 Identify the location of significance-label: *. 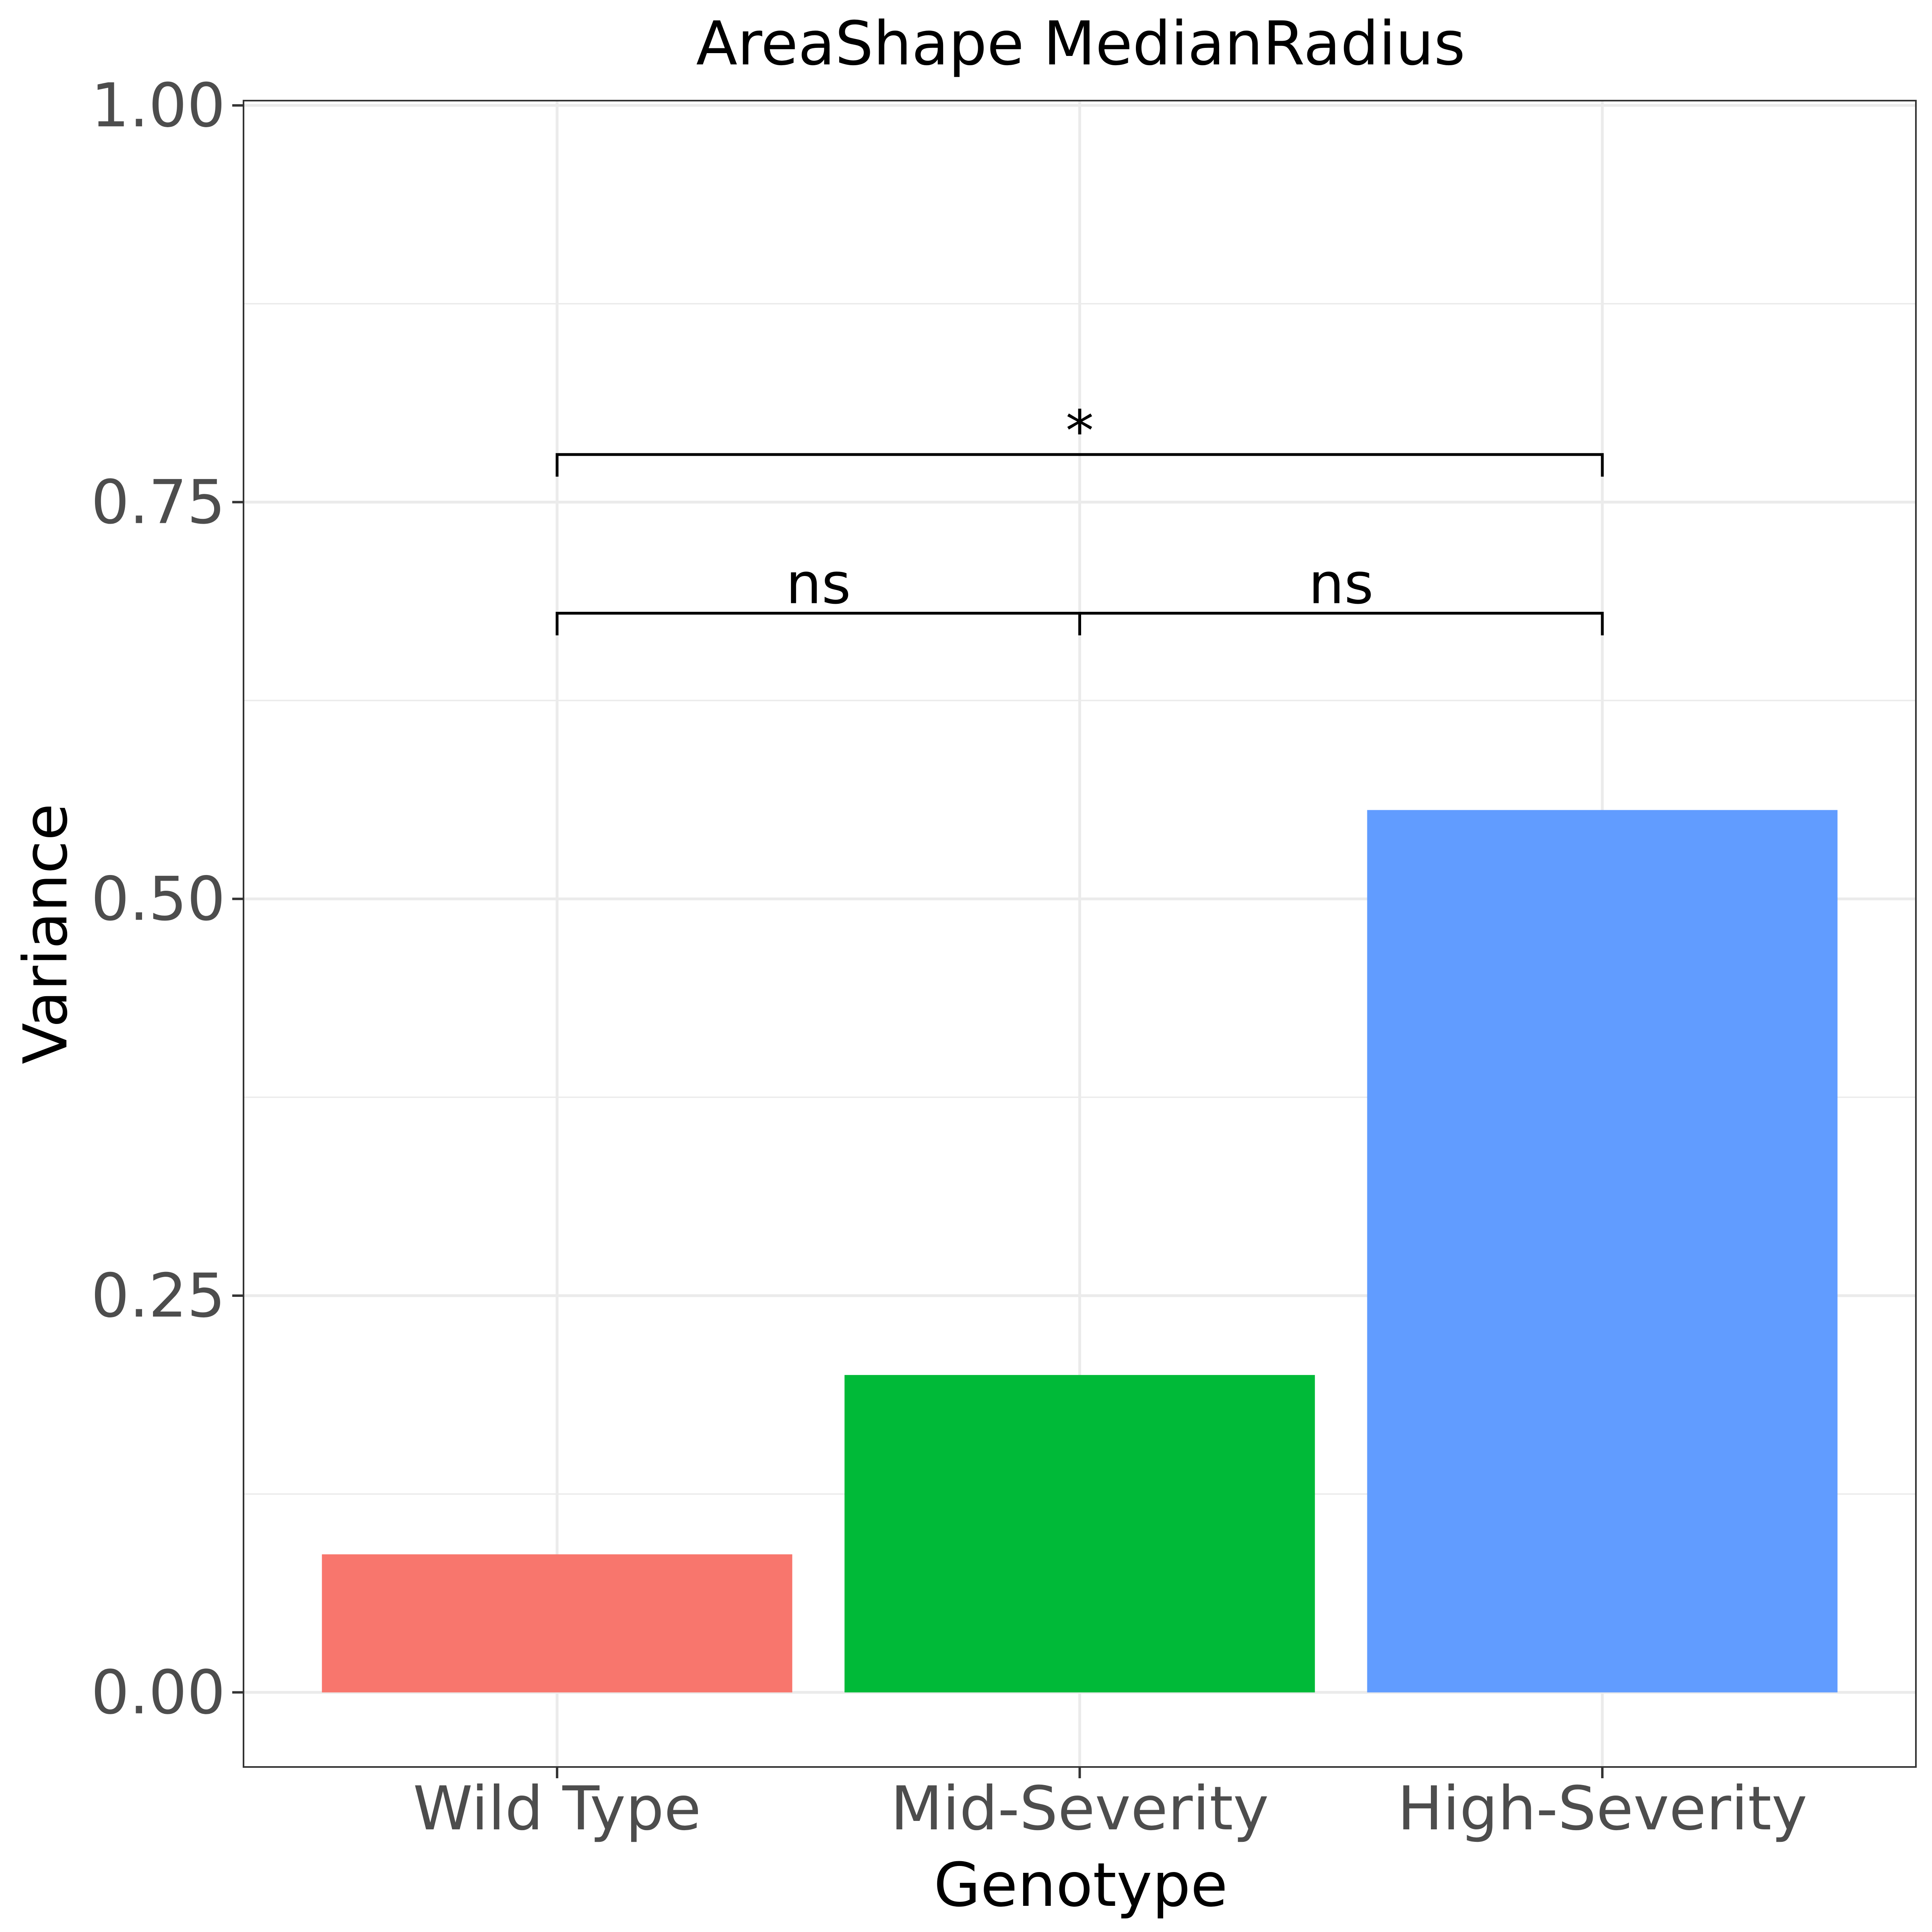
(1080, 431).